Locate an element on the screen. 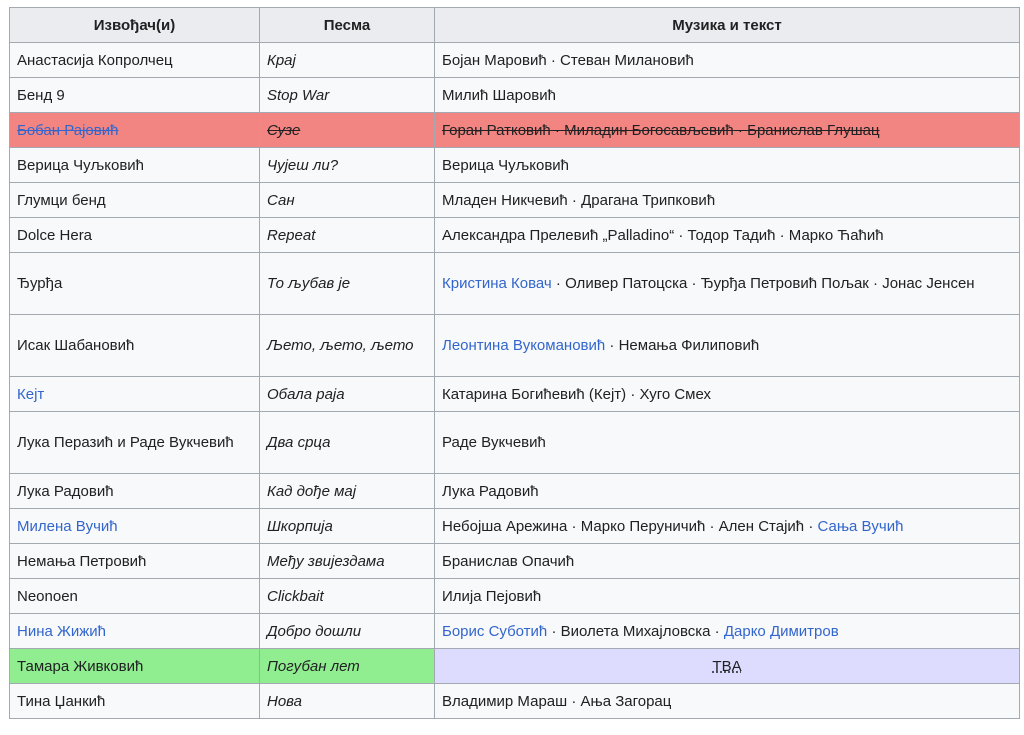 This screenshot has height=735, width=1024. credit-name: Немања Филиповић is located at coordinates (689, 345).